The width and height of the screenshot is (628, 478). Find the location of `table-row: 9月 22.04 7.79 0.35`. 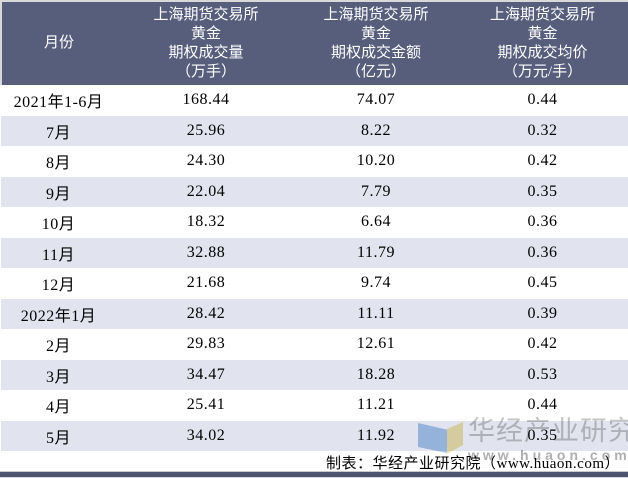

table-row: 9月 22.04 7.79 0.35 is located at coordinates (314, 191).